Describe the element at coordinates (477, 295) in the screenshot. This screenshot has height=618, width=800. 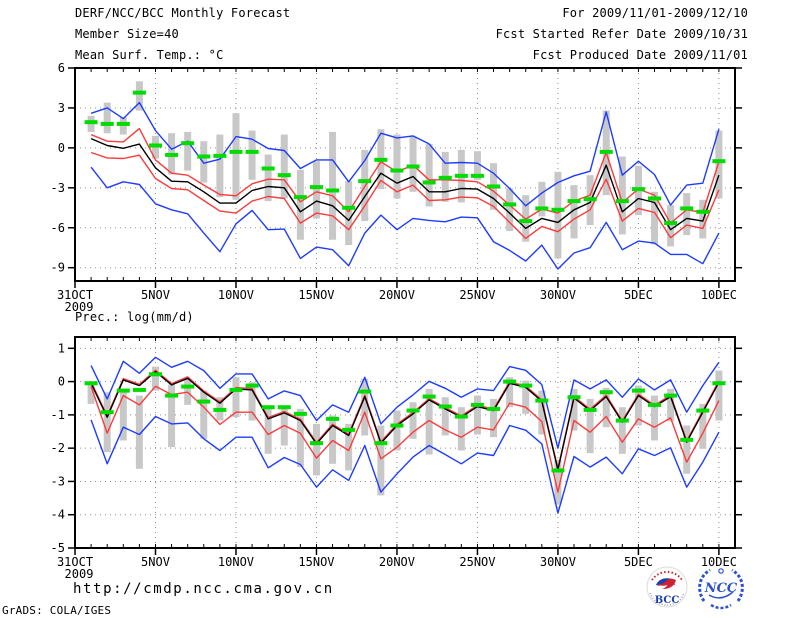
I see `x-axis-label: 25NOV` at that location.